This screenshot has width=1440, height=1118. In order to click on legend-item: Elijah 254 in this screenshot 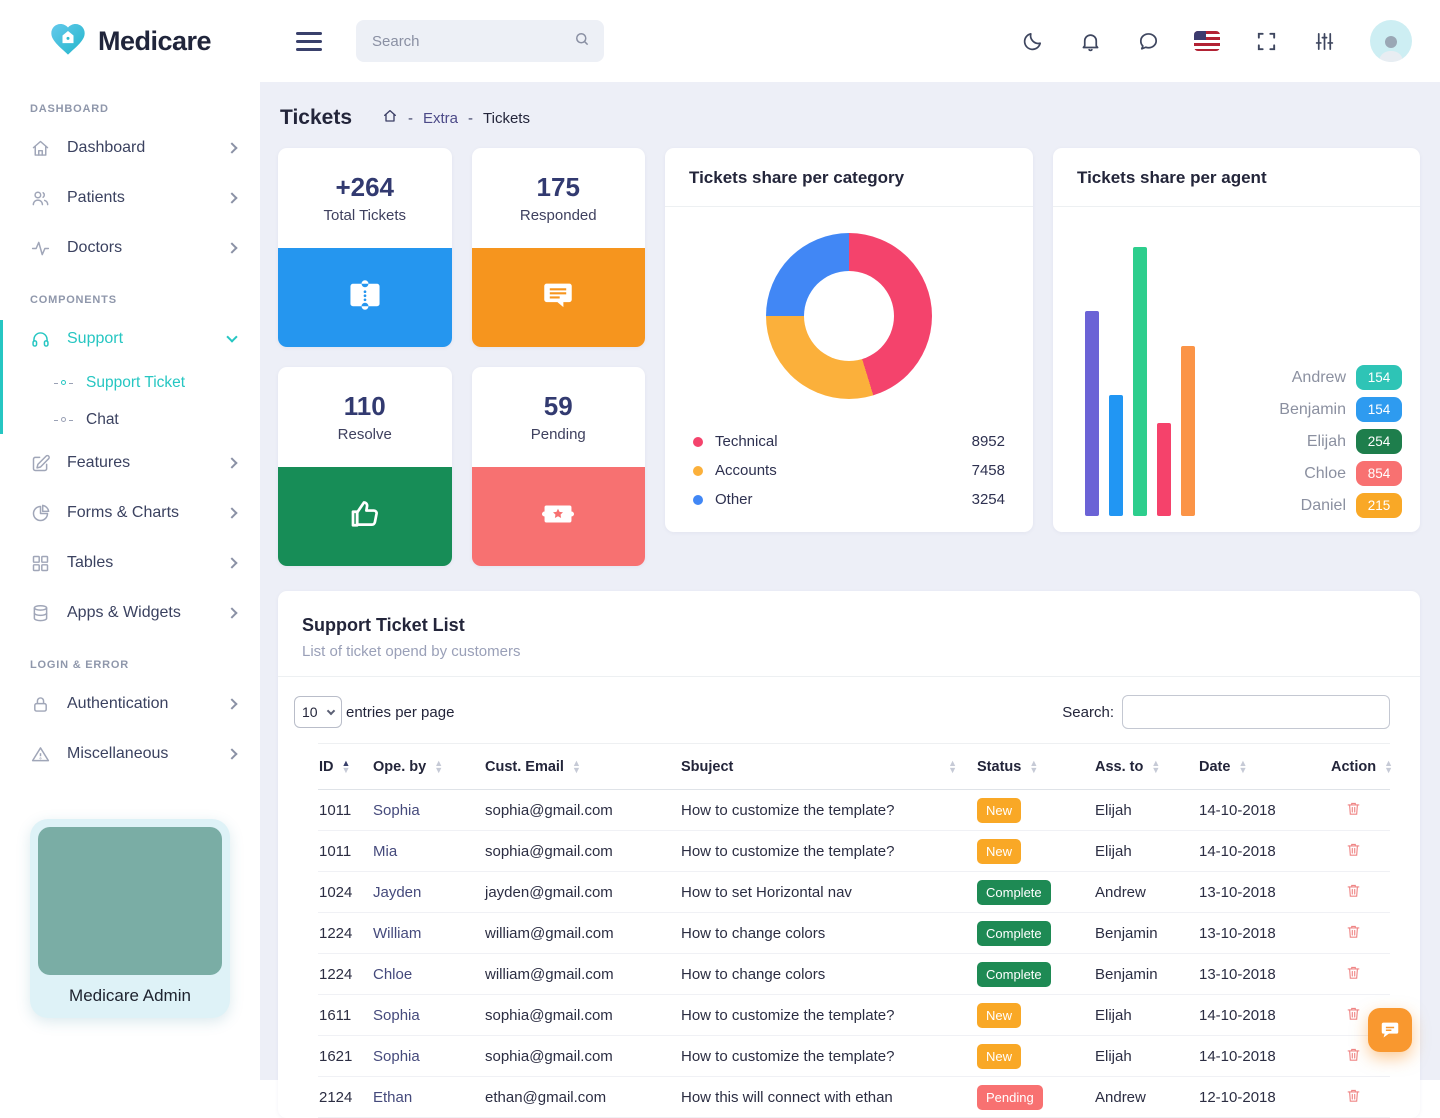, I will do `click(1340, 441)`.